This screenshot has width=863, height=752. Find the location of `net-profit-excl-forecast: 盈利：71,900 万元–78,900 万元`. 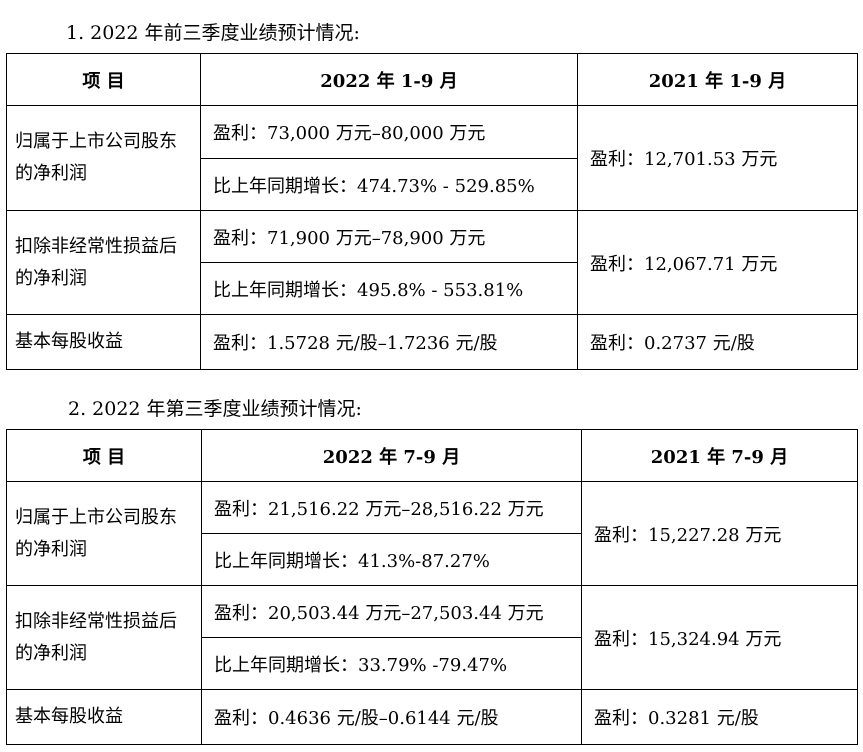

net-profit-excl-forecast: 盈利：71,900 万元–78,900 万元 is located at coordinates (389, 236).